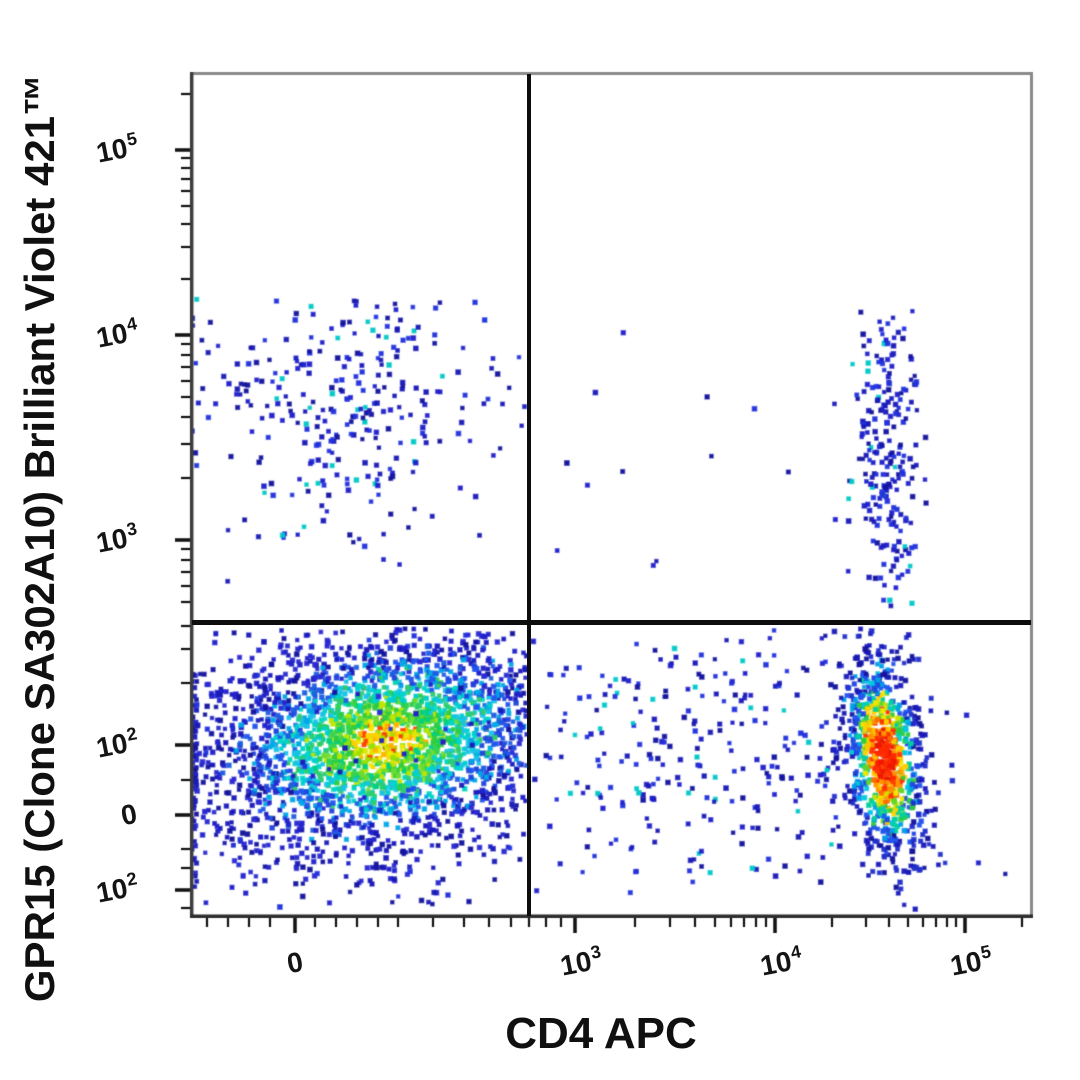  What do you see at coordinates (601, 1033) in the screenshot?
I see `x-axis-title: CD4 APC` at bounding box center [601, 1033].